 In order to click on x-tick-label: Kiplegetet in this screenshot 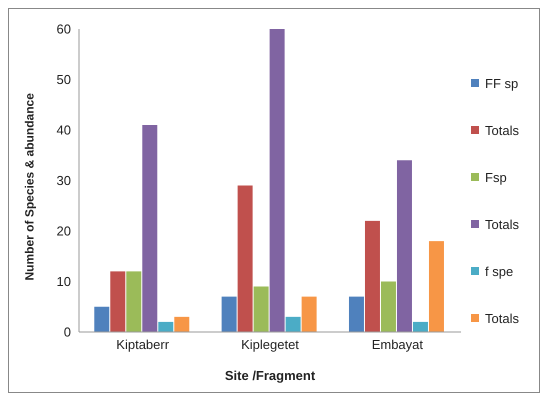, I will do `click(270, 344)`.